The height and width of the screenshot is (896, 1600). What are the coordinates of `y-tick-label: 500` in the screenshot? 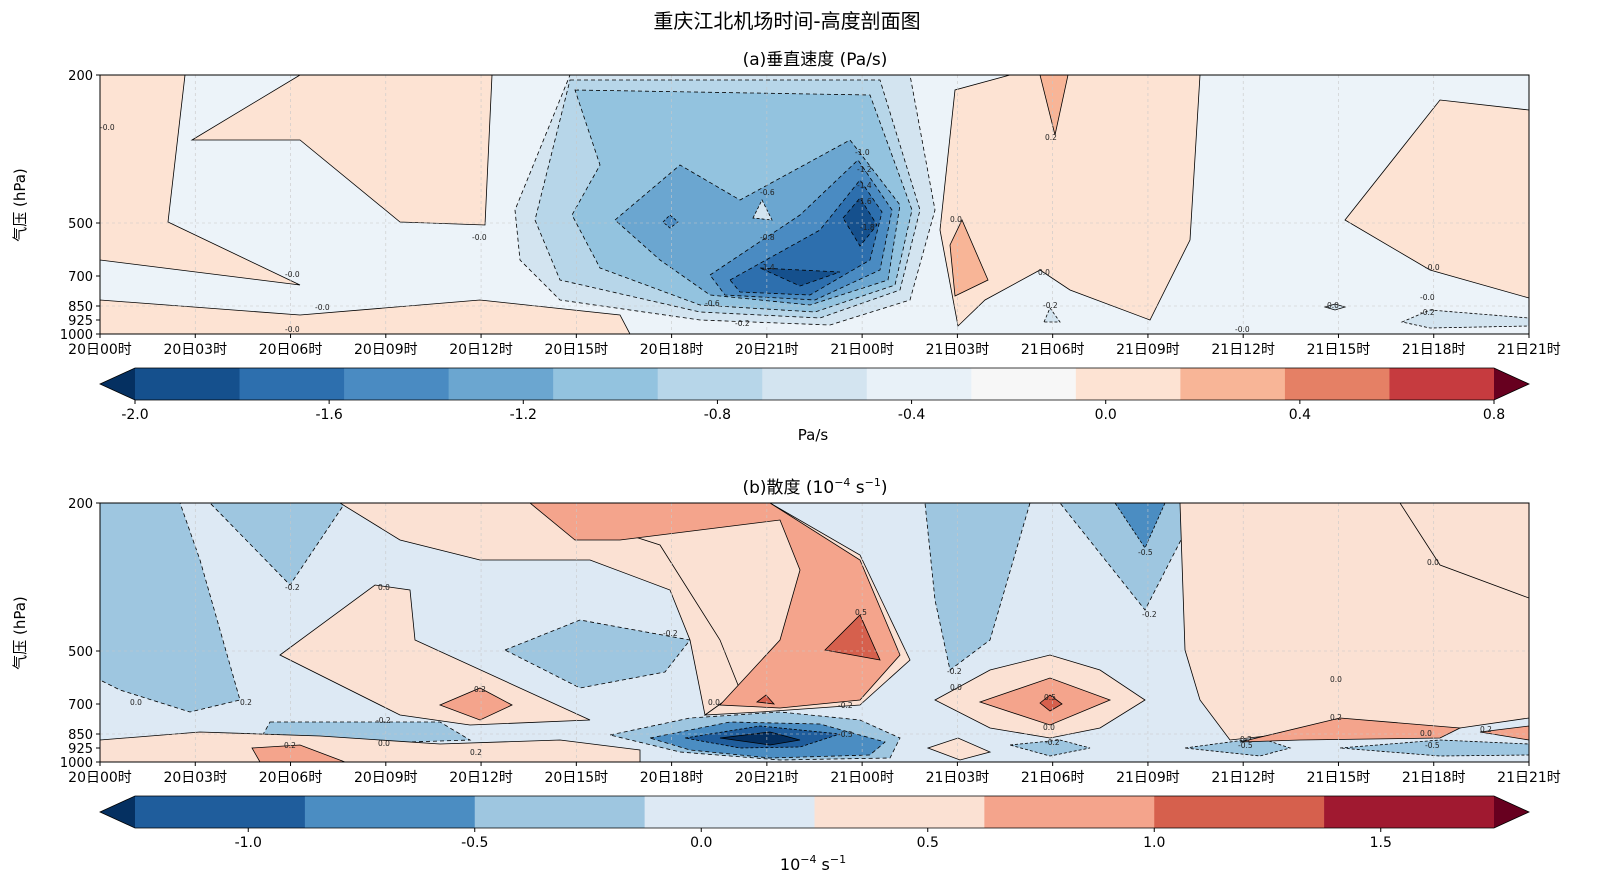 It's located at (80, 224).